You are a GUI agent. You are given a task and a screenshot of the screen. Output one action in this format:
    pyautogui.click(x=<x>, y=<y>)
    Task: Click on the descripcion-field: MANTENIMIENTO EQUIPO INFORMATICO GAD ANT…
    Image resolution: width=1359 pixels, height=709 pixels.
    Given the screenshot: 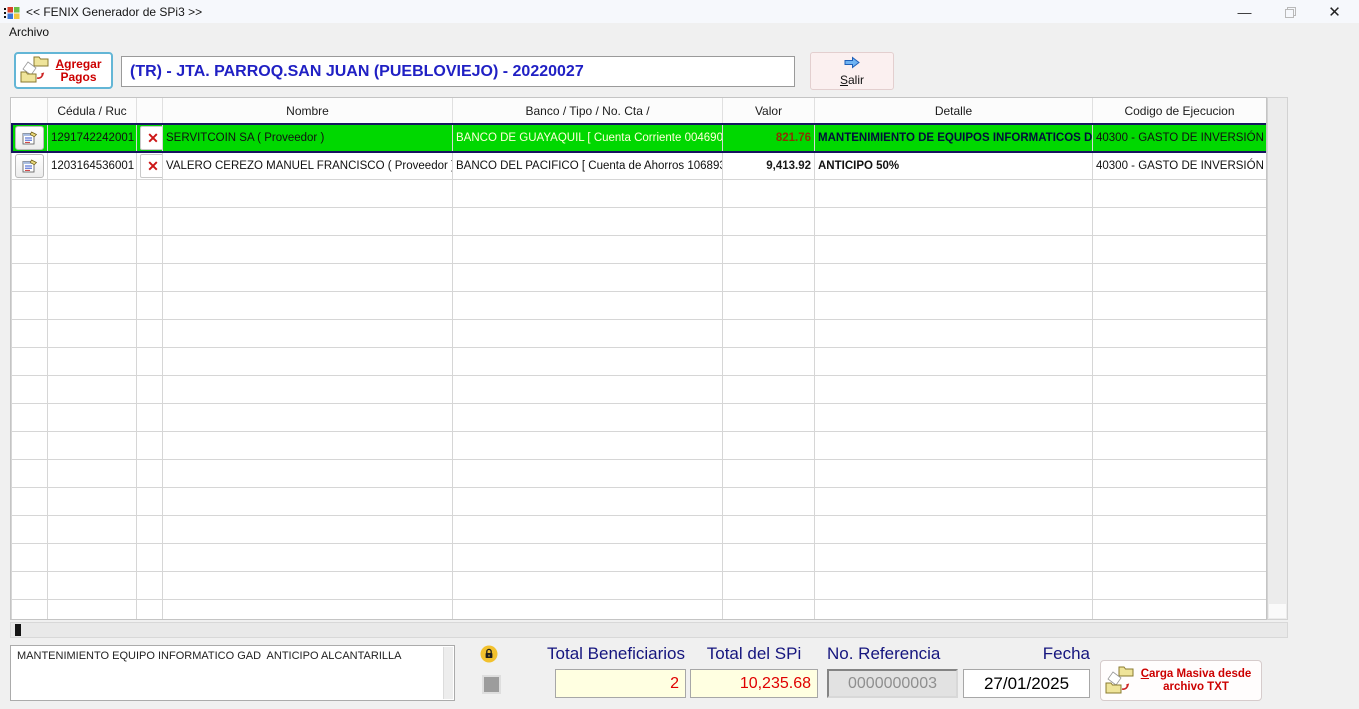 What is the action you would take?
    pyautogui.click(x=232, y=673)
    